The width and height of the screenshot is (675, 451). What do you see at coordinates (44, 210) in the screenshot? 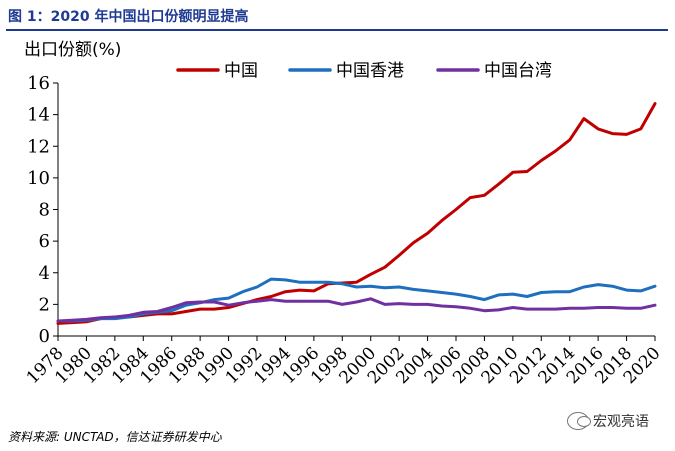
I see `y-tick-label: 8` at bounding box center [44, 210].